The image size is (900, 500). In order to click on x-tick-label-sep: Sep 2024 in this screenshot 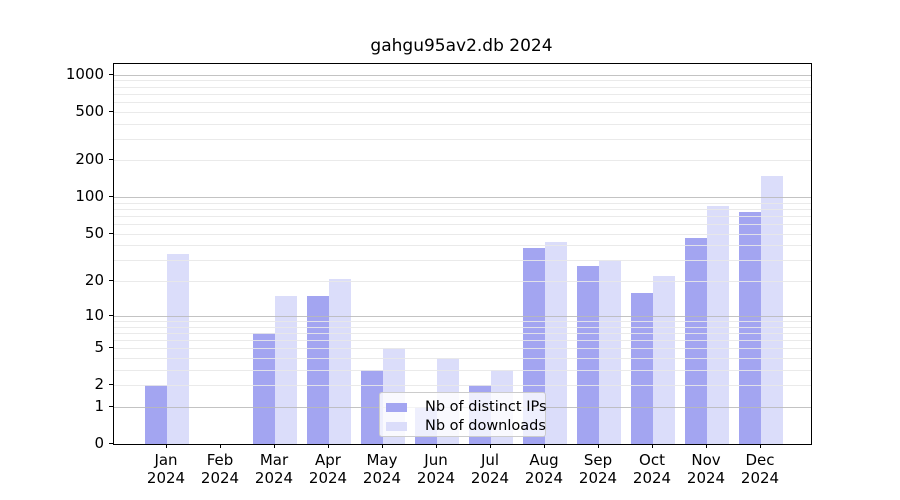, I will do `click(598, 469)`.